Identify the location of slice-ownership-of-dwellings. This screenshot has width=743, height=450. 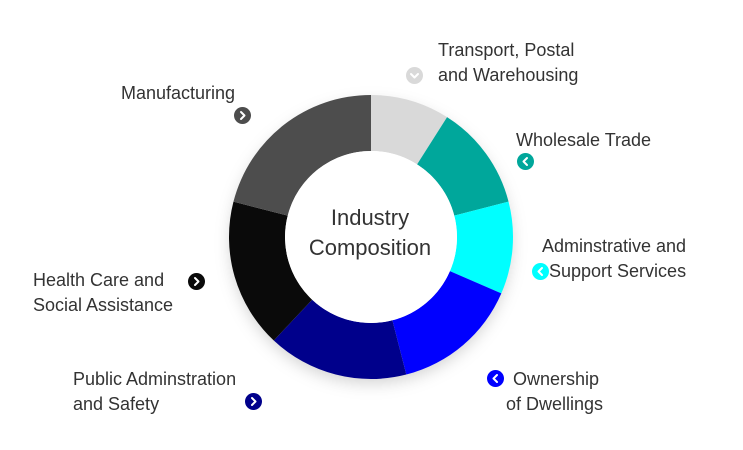
(447, 323).